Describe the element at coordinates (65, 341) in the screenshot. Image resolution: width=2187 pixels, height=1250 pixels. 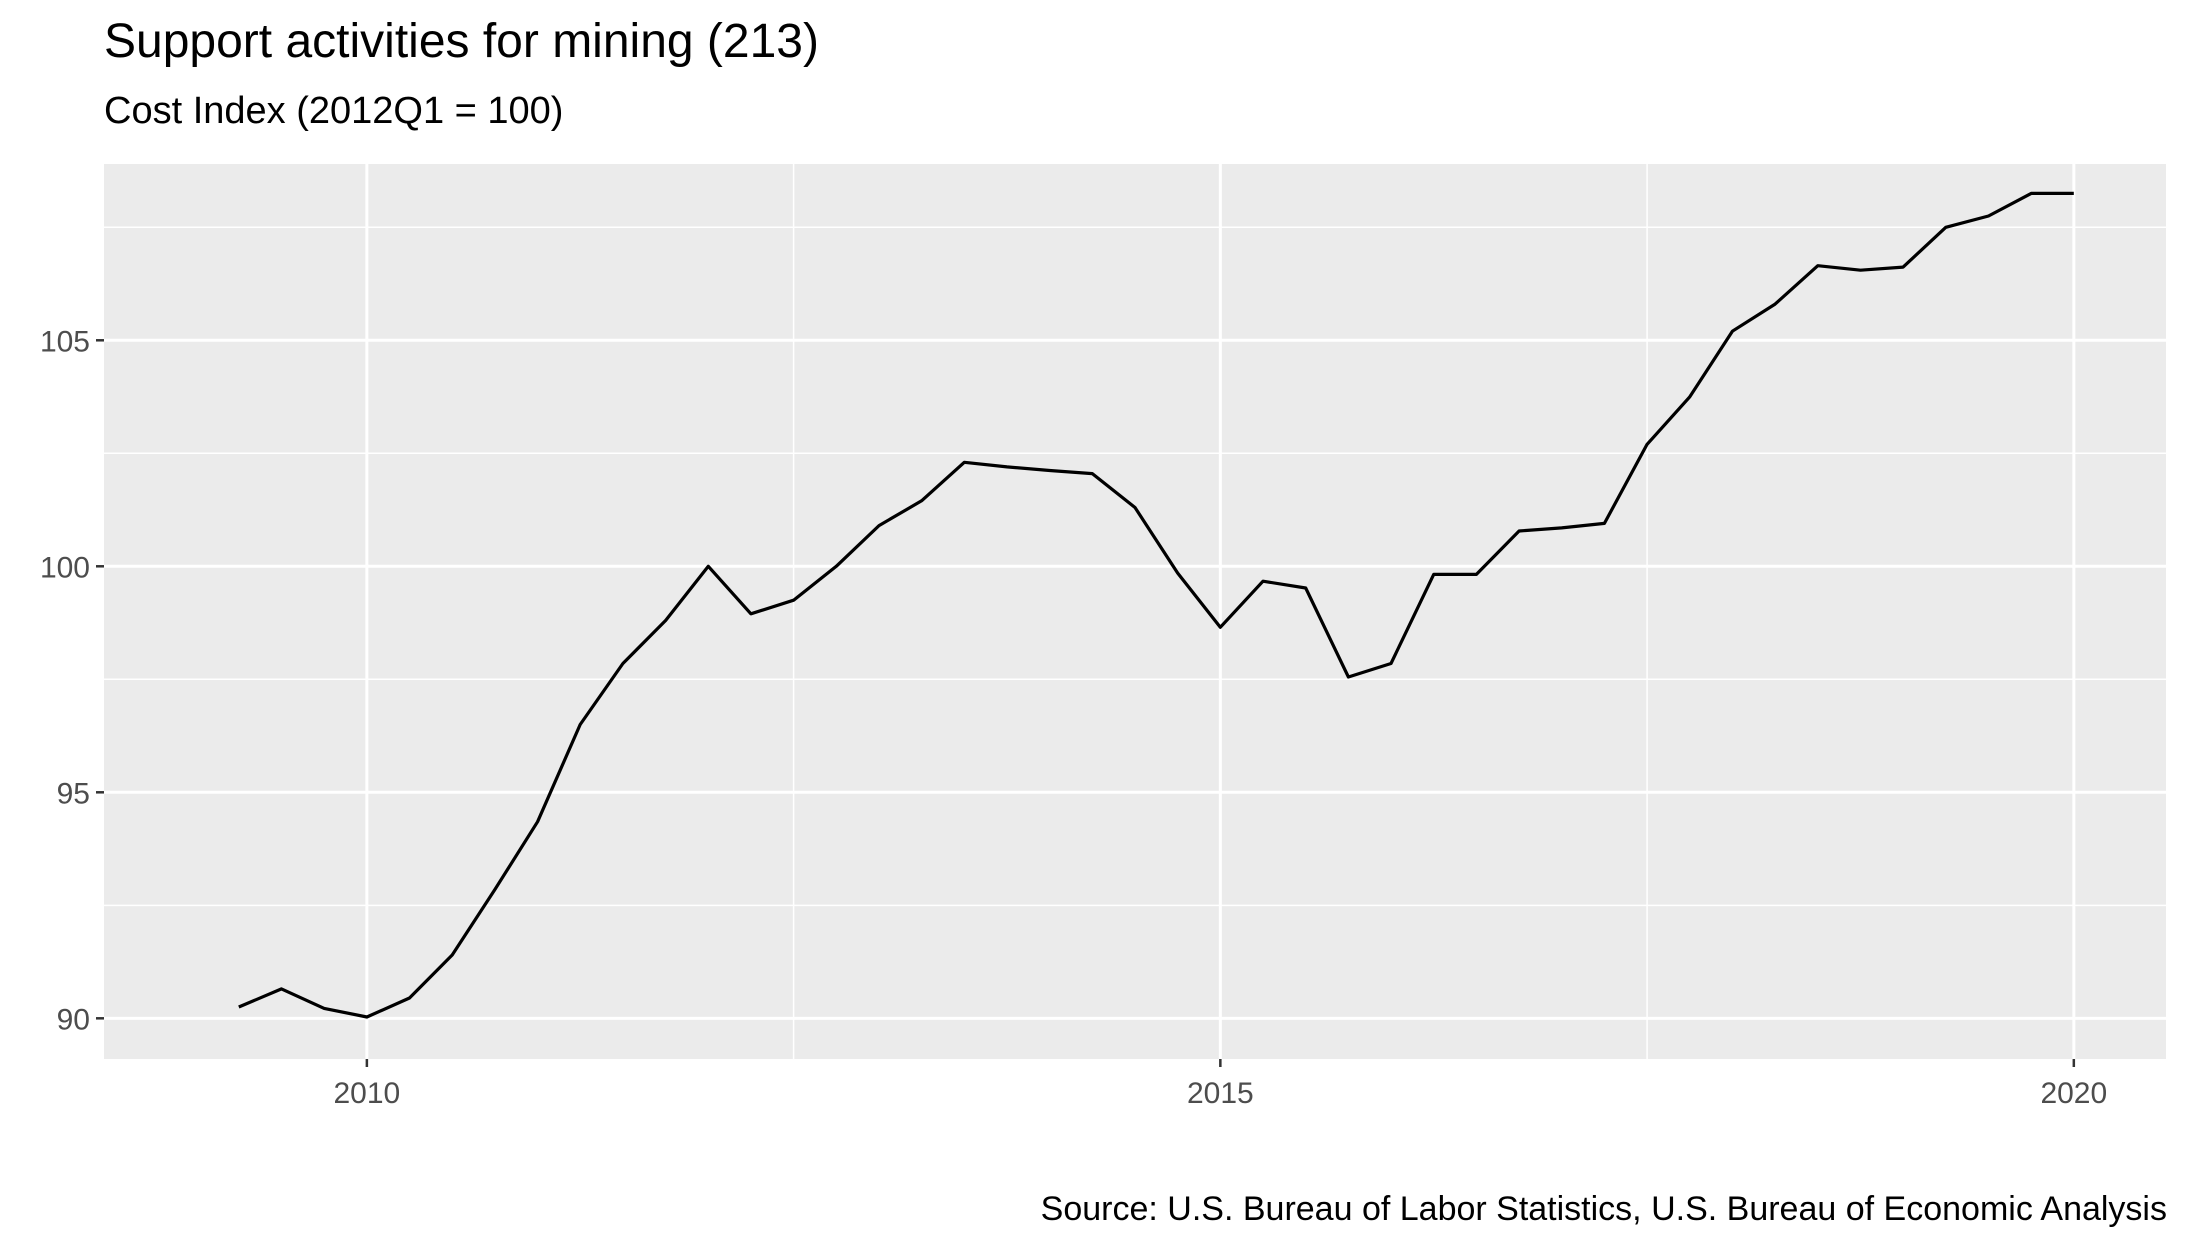
I see `y-tick-label: 105` at that location.